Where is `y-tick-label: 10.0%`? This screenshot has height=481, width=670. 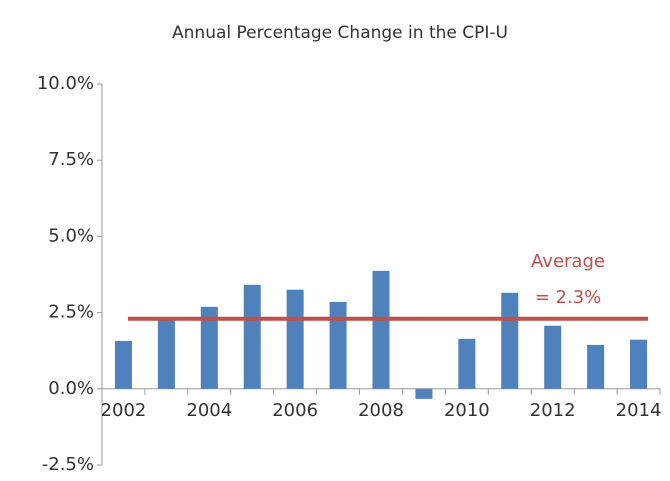
y-tick-label: 10.0% is located at coordinates (65, 83).